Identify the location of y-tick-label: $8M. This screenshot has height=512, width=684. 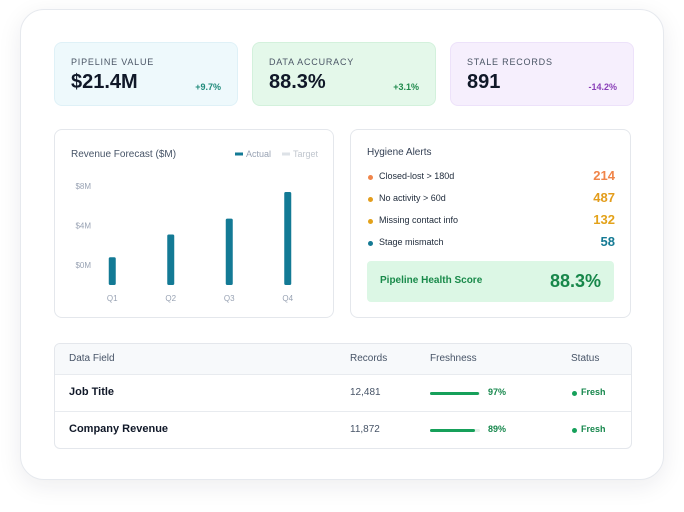
(83, 186).